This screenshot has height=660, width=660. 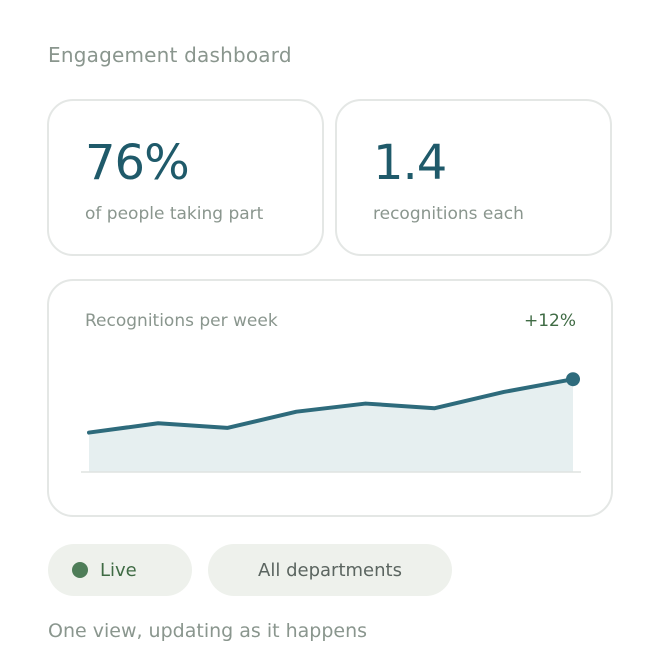 I want to click on weekly-recognitions-chart, so click(x=331, y=422).